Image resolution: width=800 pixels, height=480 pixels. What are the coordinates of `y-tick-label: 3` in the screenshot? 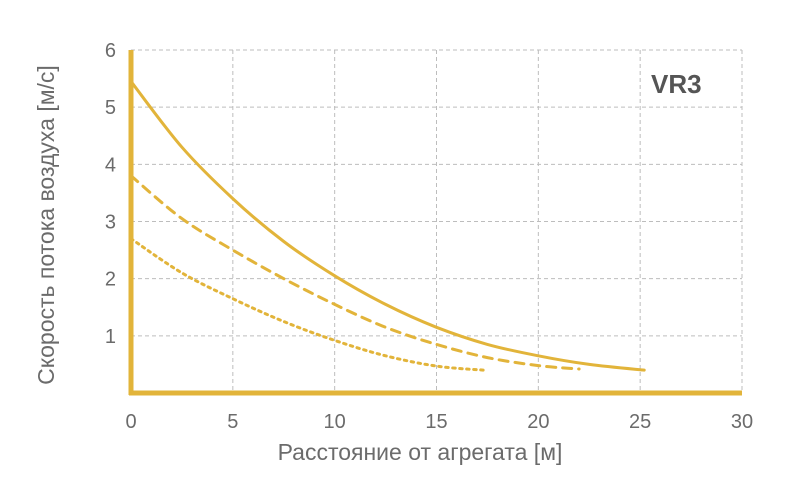 It's located at (110, 223).